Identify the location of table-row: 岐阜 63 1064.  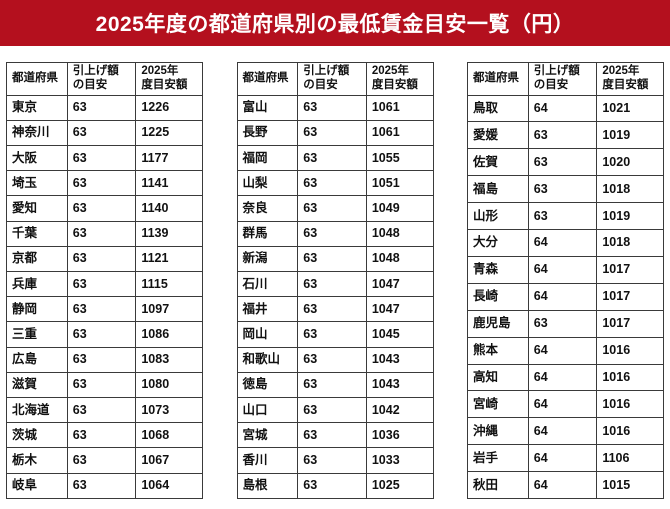
(104, 486).